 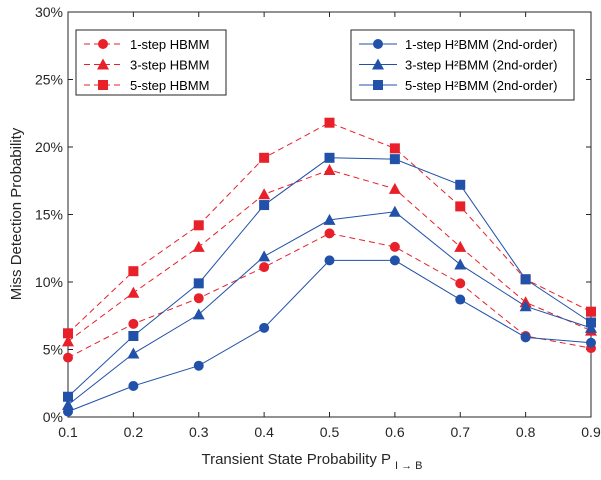 I want to click on legend-label: 3-step HBMM, so click(x=169, y=65).